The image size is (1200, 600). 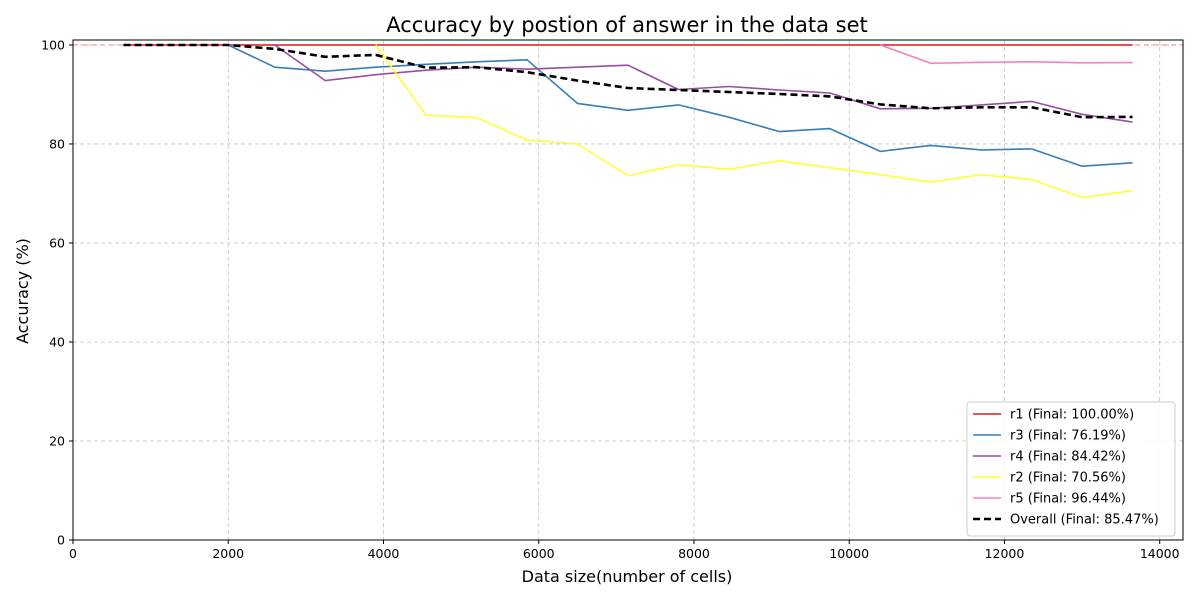 What do you see at coordinates (1068, 436) in the screenshot?
I see `legend-entry-label: r3 (Final: 76.19%)` at bounding box center [1068, 436].